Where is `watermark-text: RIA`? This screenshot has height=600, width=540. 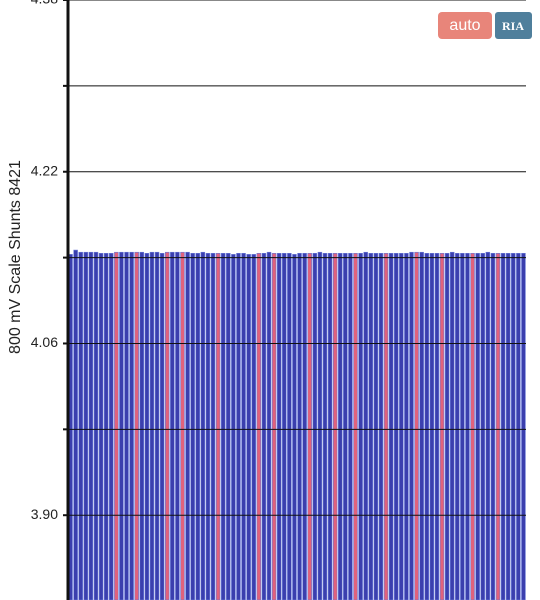 watermark-text: RIA is located at coordinates (513, 26).